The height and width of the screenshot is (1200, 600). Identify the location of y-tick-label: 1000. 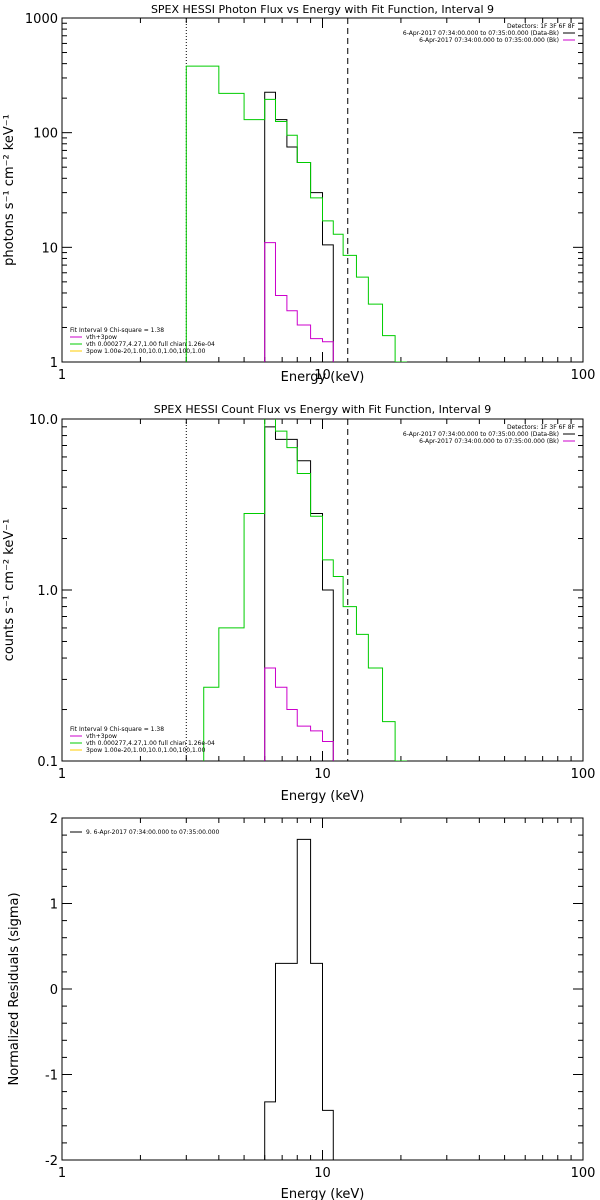
(41, 19).